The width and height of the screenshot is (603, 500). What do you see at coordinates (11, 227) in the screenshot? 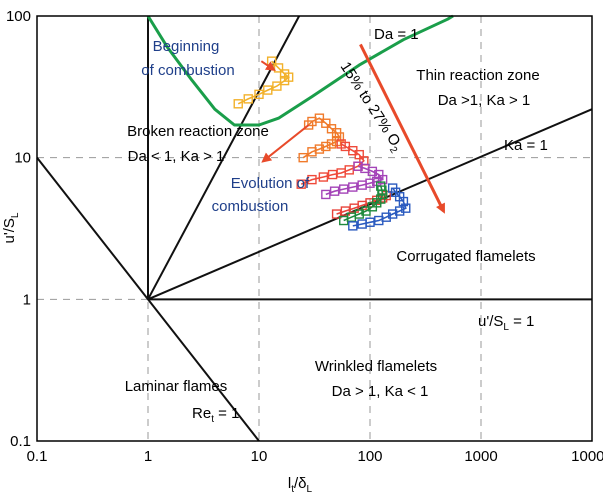
I see `y-axis-title: u'/SL` at bounding box center [11, 227].